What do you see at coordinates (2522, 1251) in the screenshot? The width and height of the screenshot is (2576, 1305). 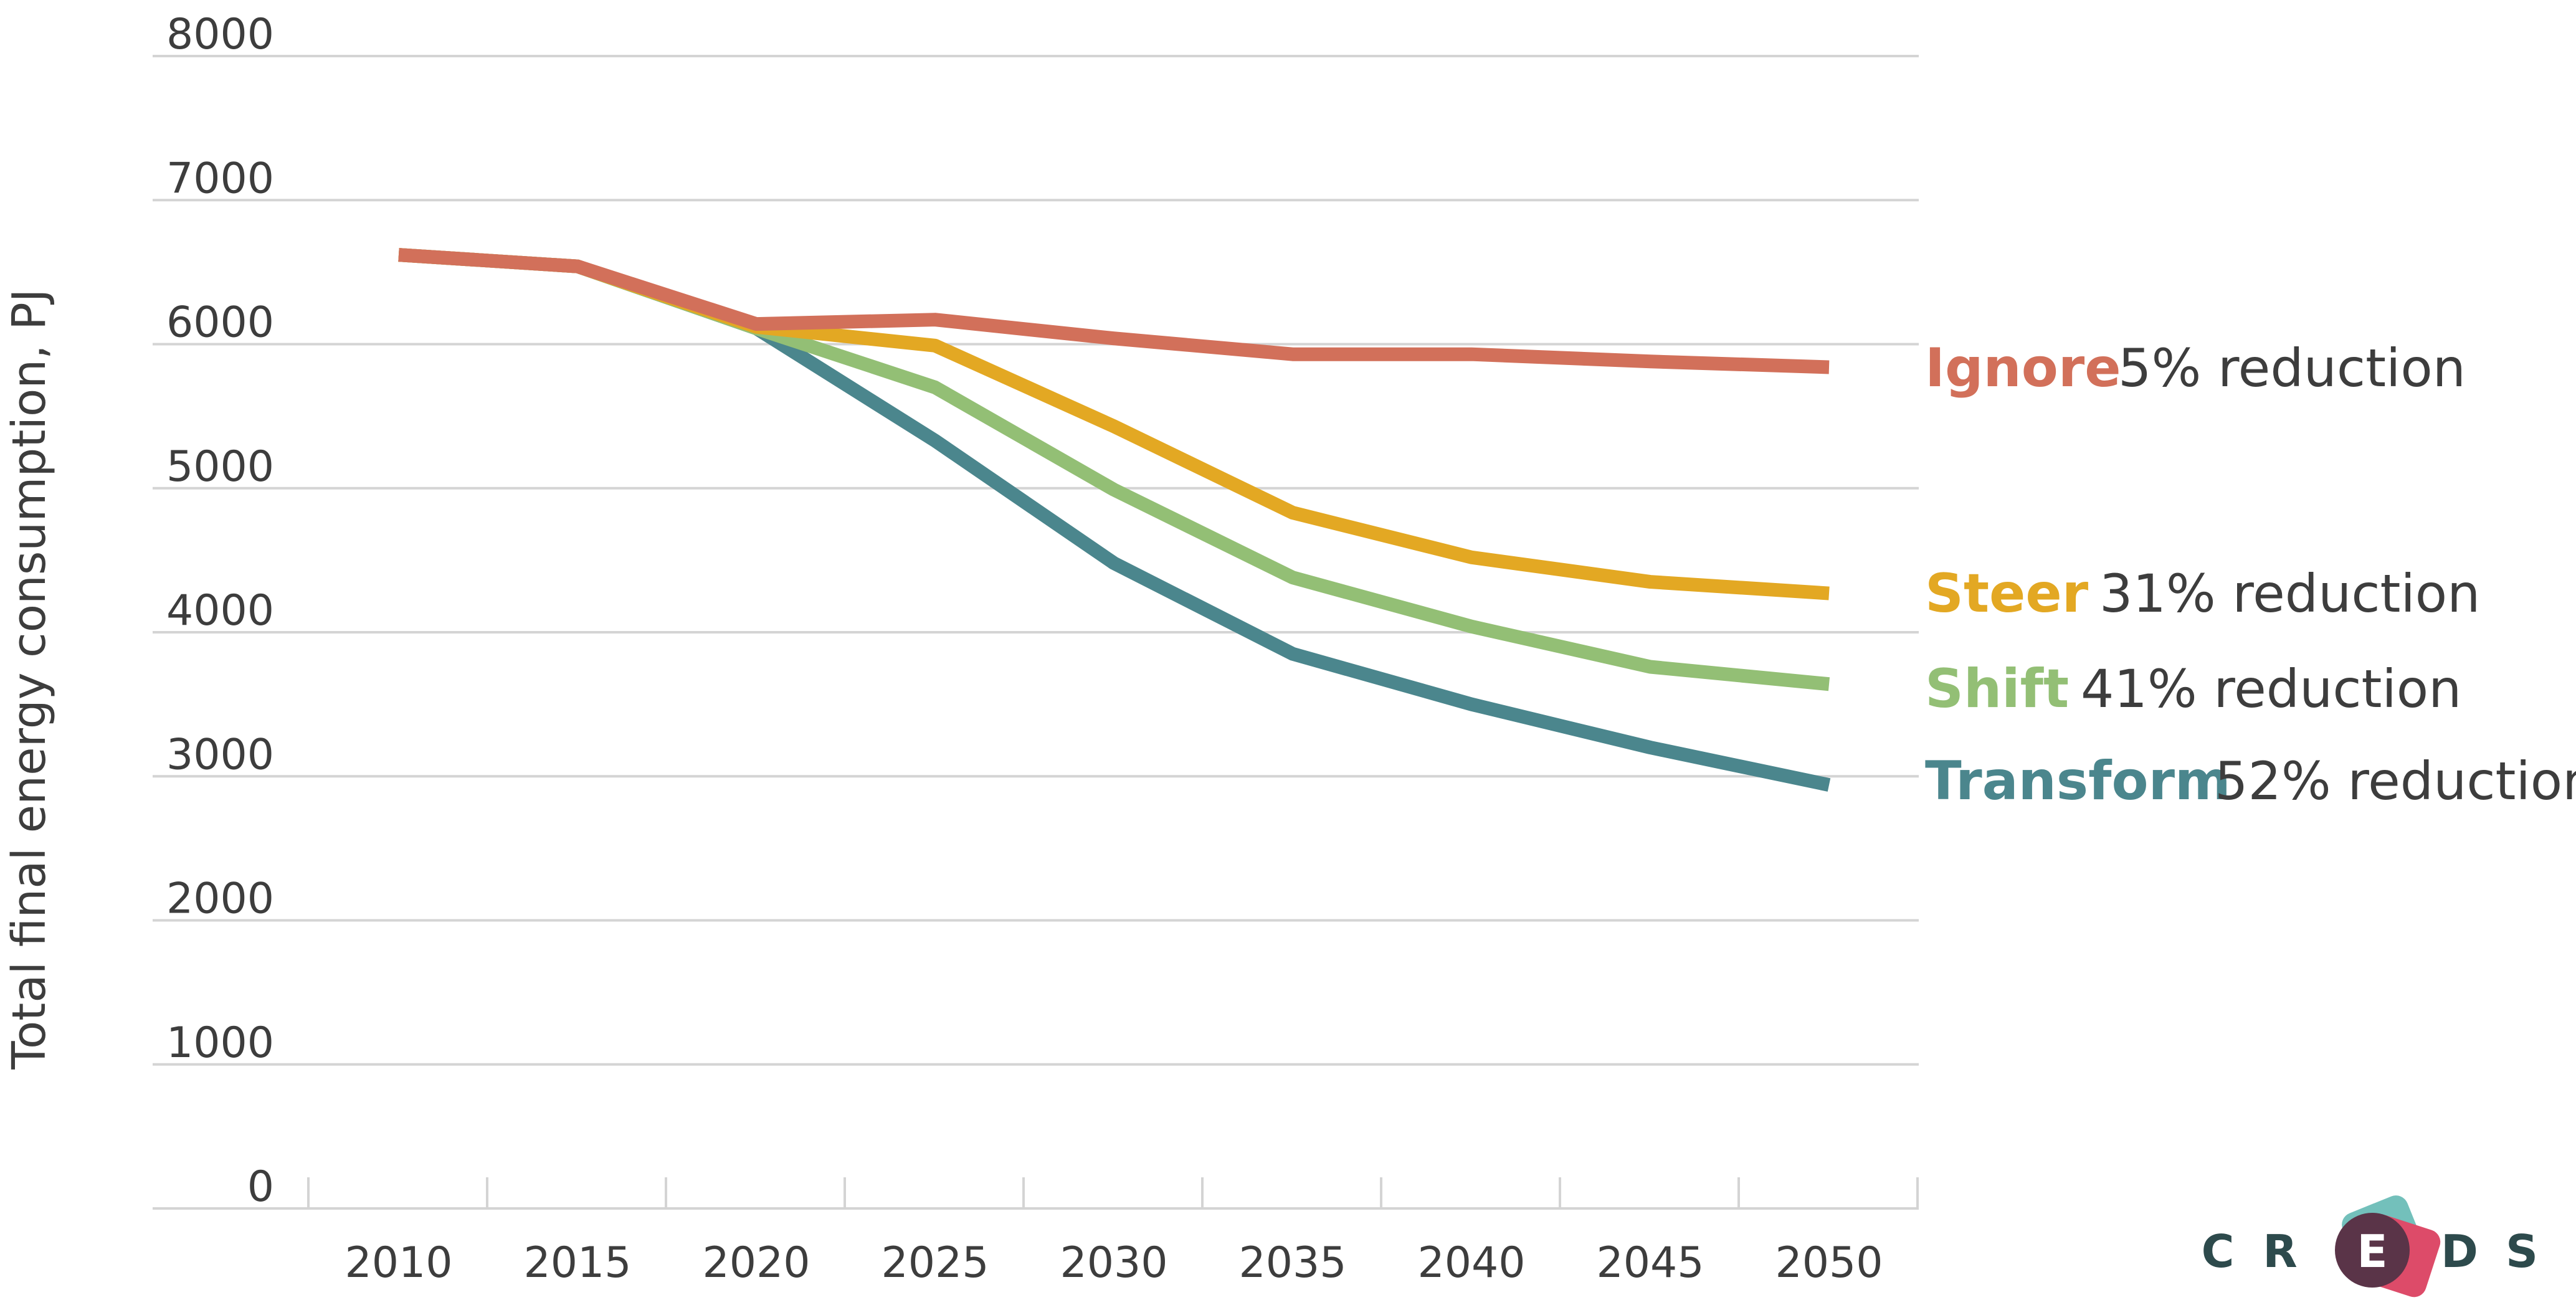 I see `logo-letter-s: S` at bounding box center [2522, 1251].